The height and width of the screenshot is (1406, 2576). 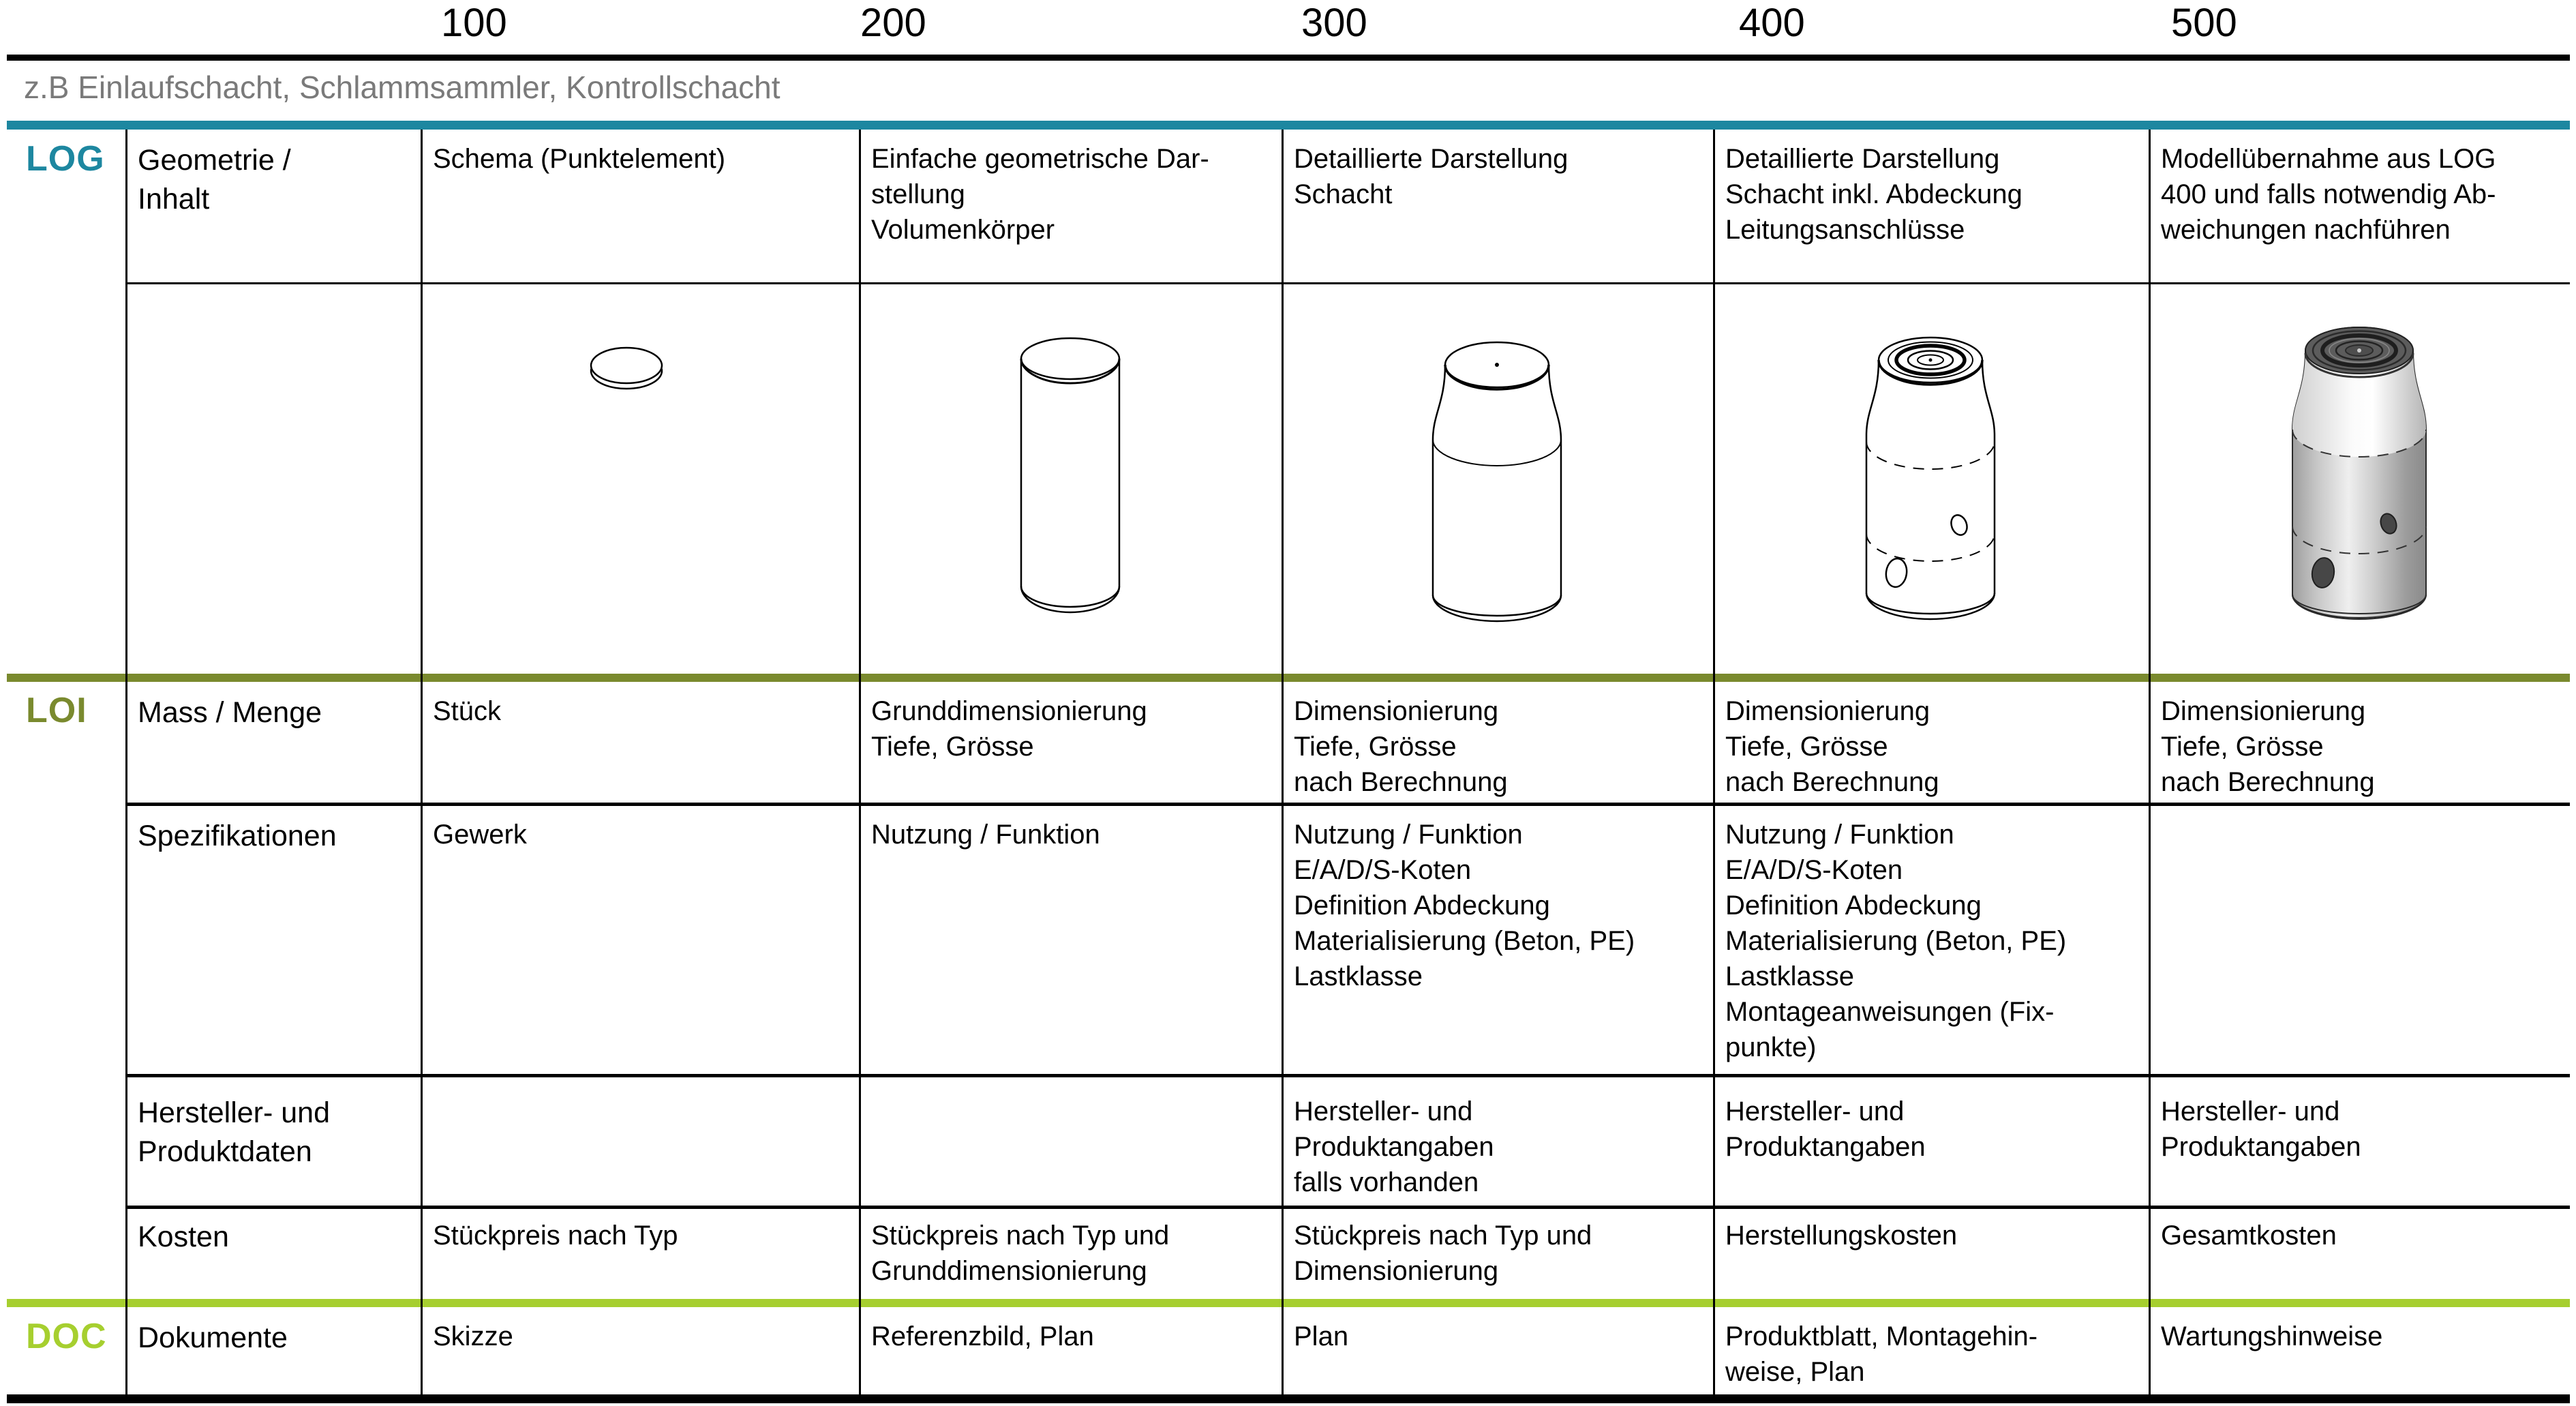 I want to click on header-rule, so click(x=1288, y=58).